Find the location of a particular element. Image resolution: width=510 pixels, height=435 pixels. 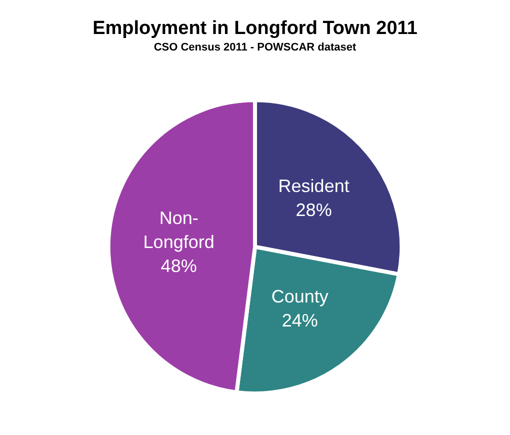

slice-label: County is located at coordinates (299, 296).